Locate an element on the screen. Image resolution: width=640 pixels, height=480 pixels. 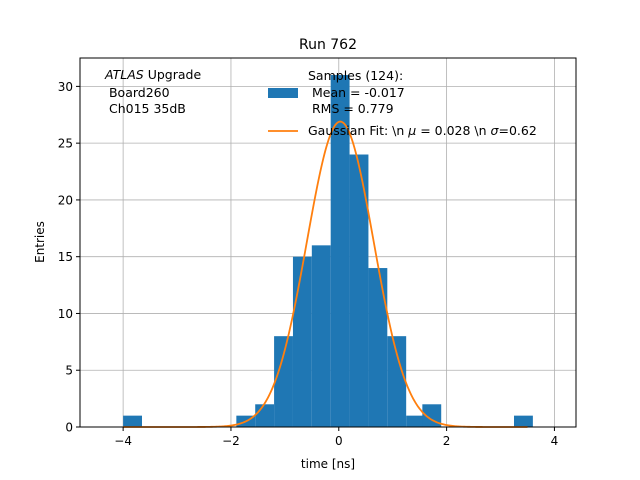
legend-histogram-line-2: Mean = -0.017 is located at coordinates (356, 92).